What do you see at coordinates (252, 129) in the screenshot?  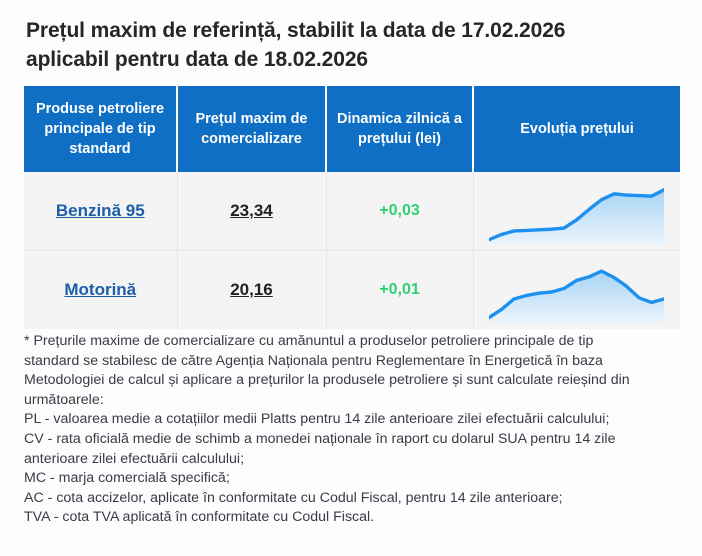 I see `column-header-price: Prețul maxim de comercializare` at bounding box center [252, 129].